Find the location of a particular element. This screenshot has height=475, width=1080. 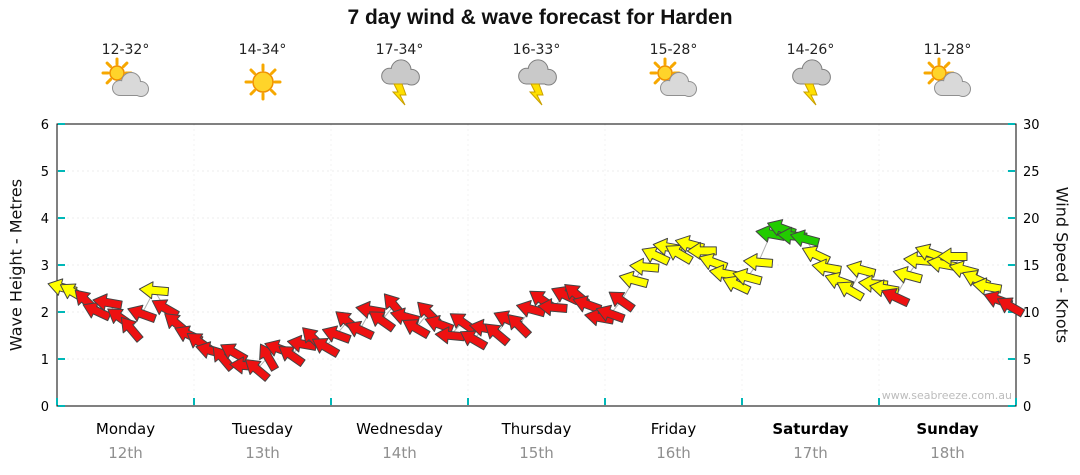

wind-tick-label: 10 is located at coordinates (1031, 313).